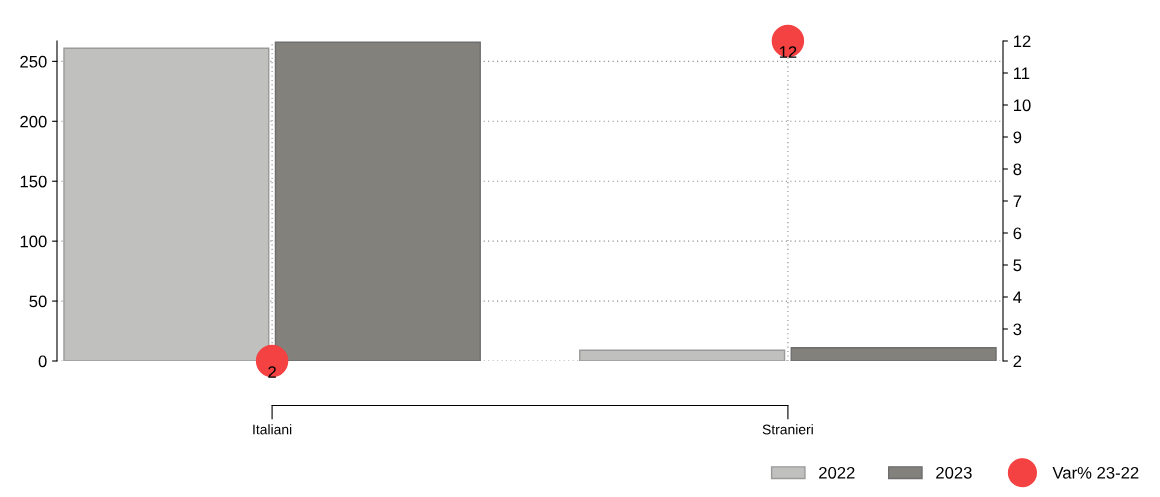 The image size is (1160, 497). Describe the element at coordinates (33, 241) in the screenshot. I see `y-tick-label: 100` at that location.